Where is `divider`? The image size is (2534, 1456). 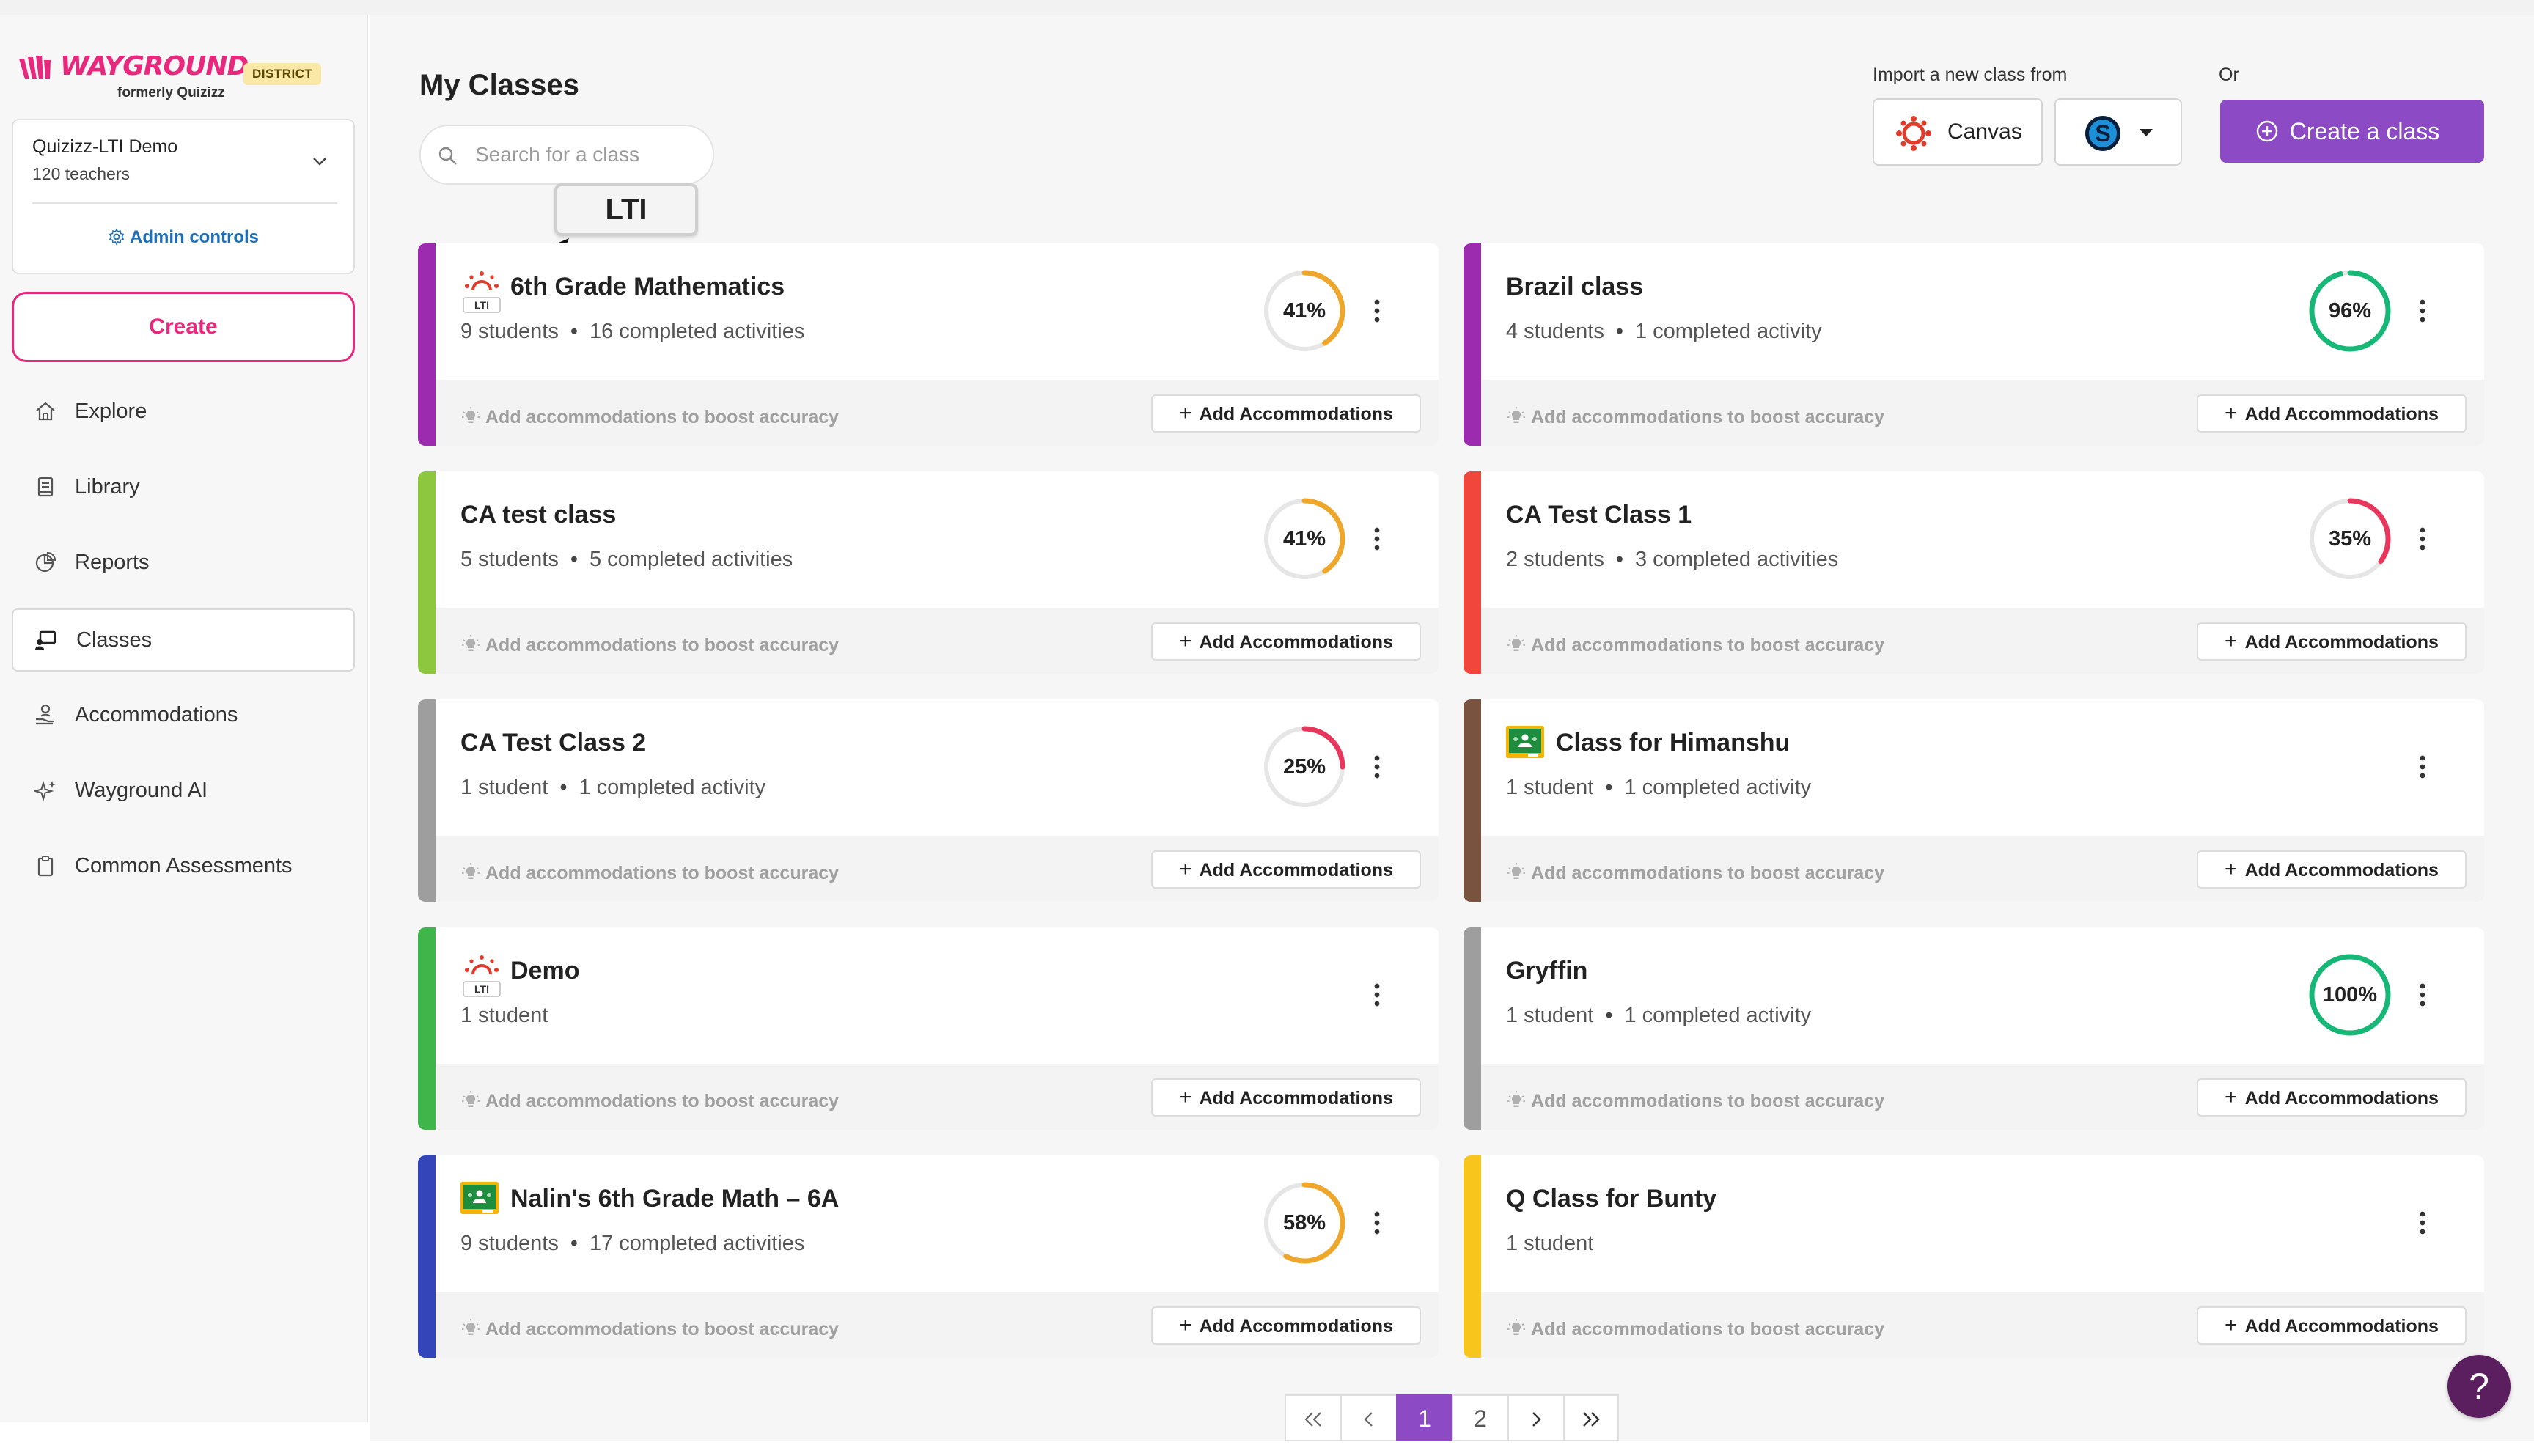 divider is located at coordinates (184, 203).